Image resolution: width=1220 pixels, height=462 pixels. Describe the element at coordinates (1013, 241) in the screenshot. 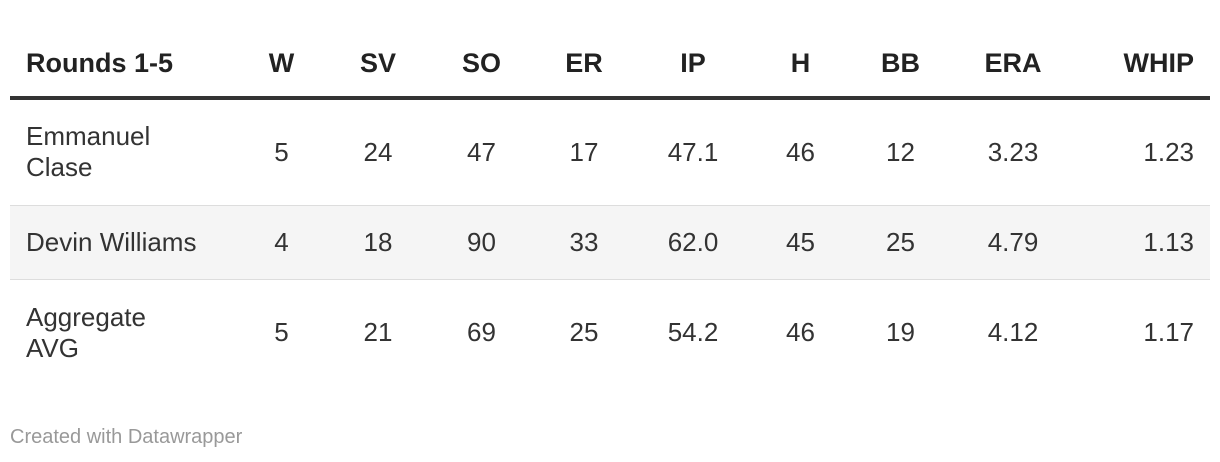

I see `cell-era: 4.79` at that location.